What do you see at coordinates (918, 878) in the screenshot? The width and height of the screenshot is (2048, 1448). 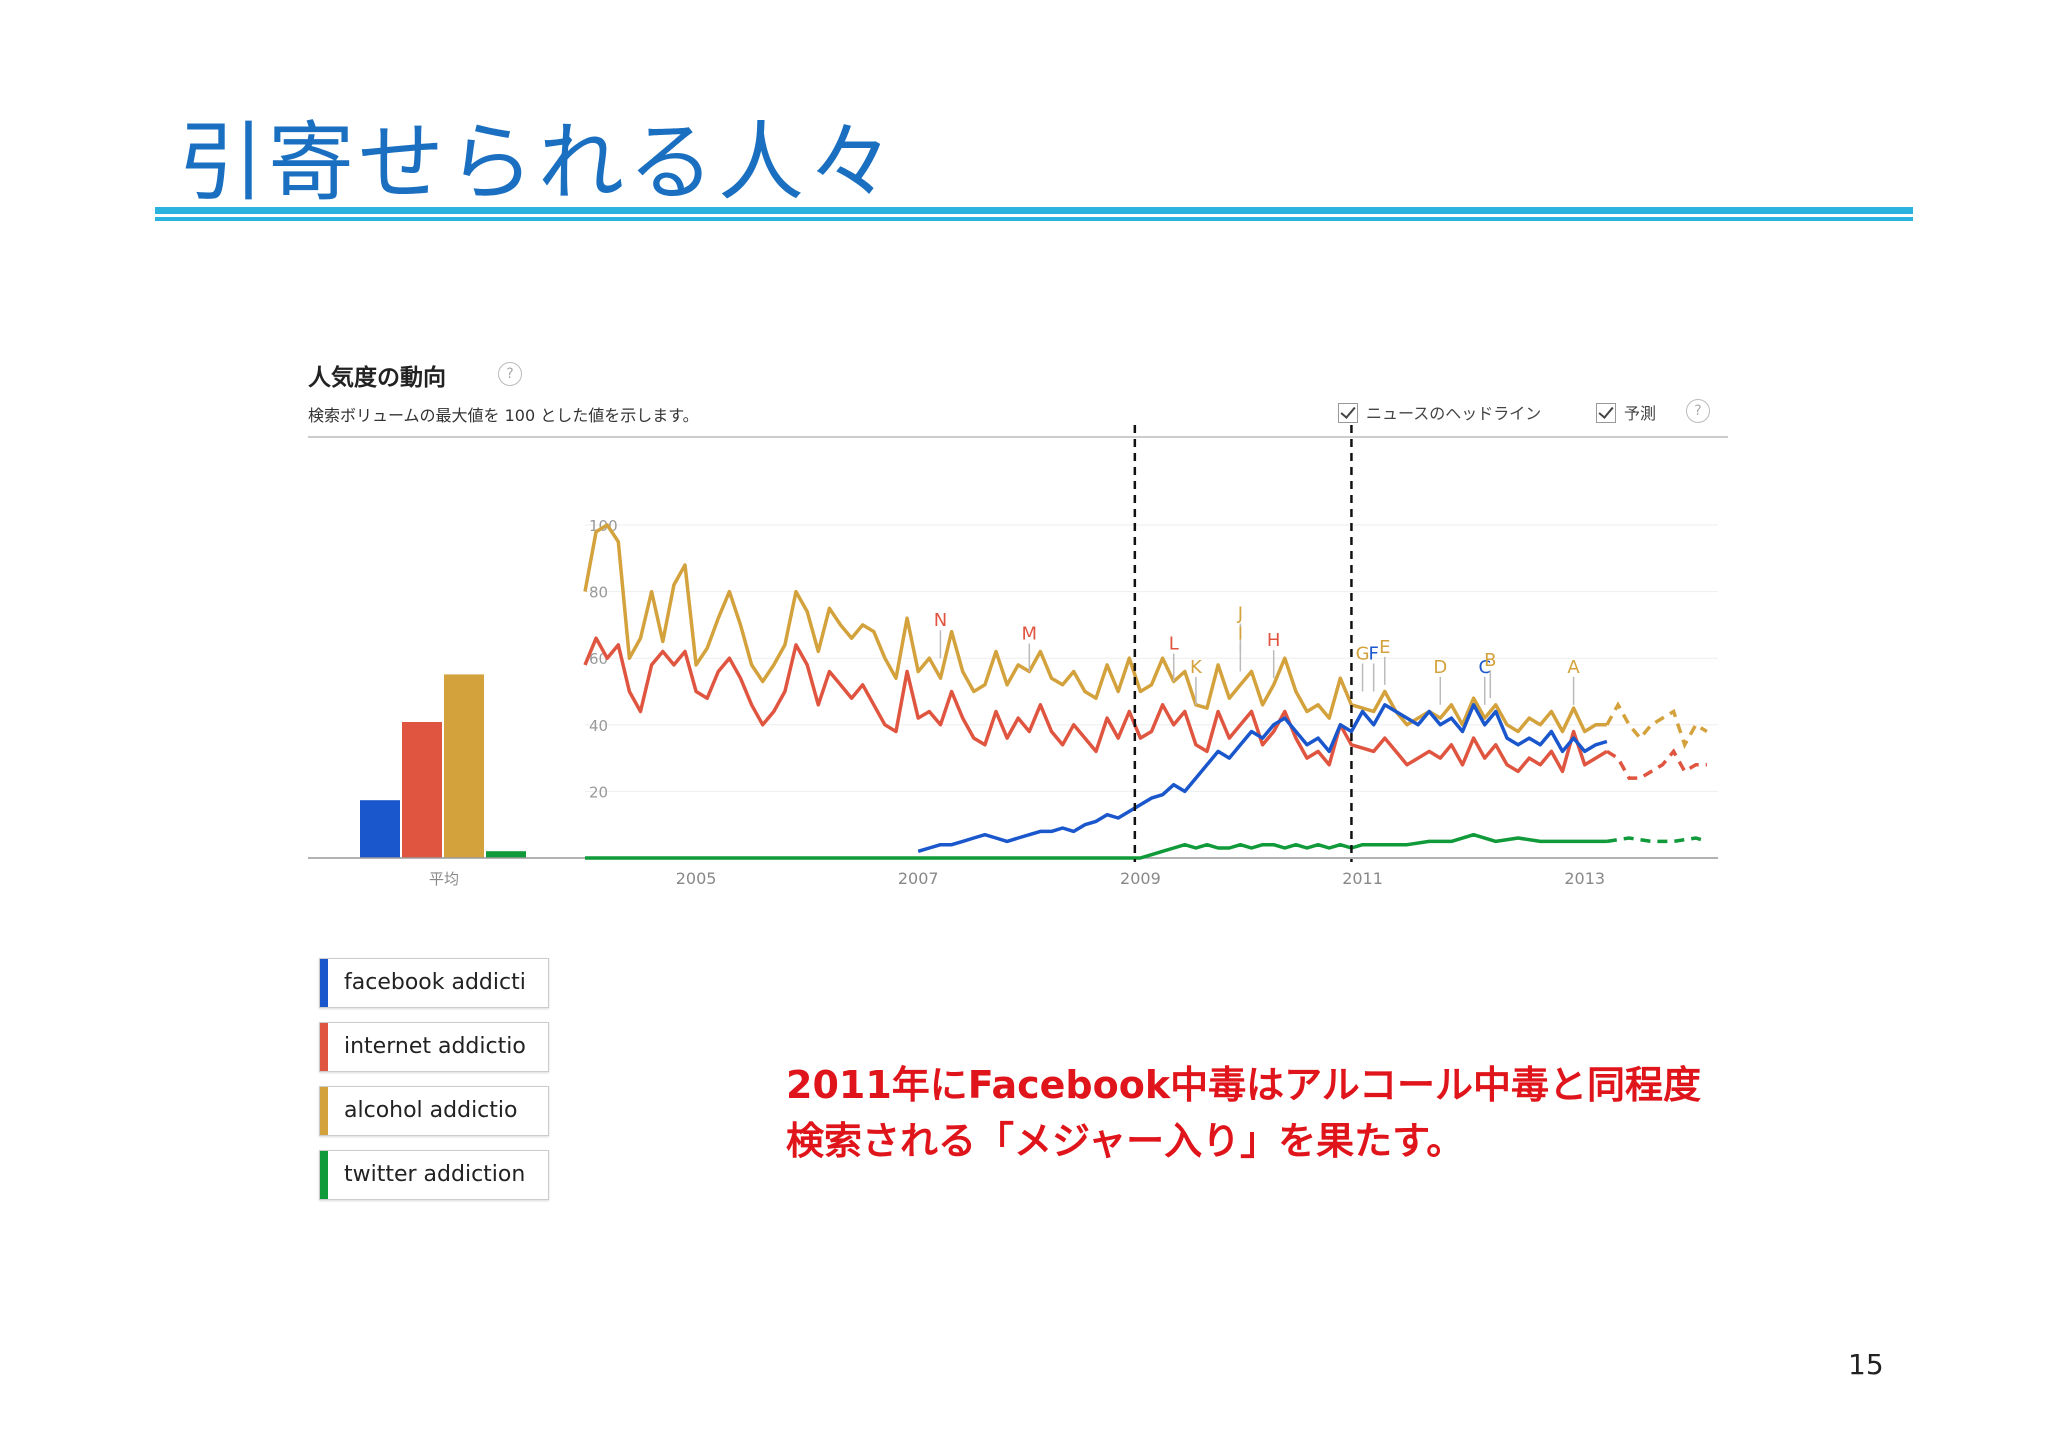 I see `x-tick-label-2007: 2007` at bounding box center [918, 878].